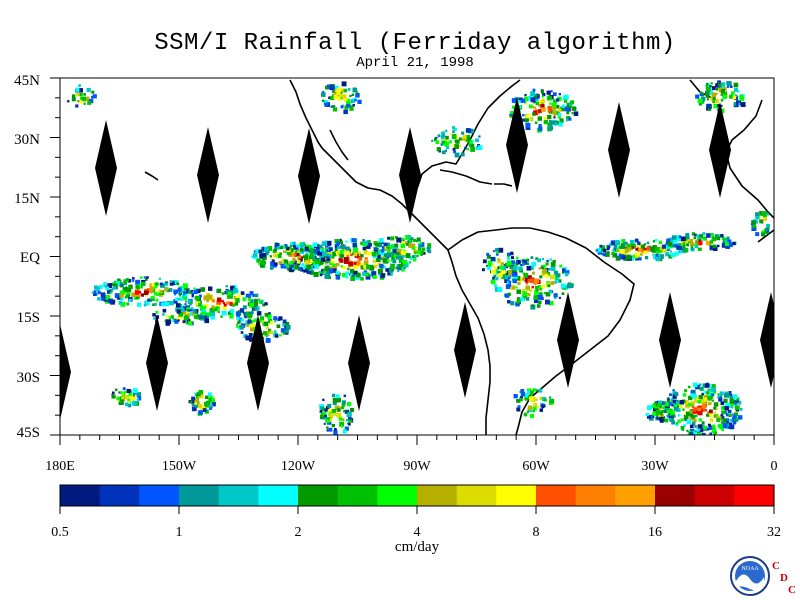 Image resolution: width=800 pixels, height=600 pixels. What do you see at coordinates (417, 532) in the screenshot?
I see `colorbar-tick-label: 4` at bounding box center [417, 532].